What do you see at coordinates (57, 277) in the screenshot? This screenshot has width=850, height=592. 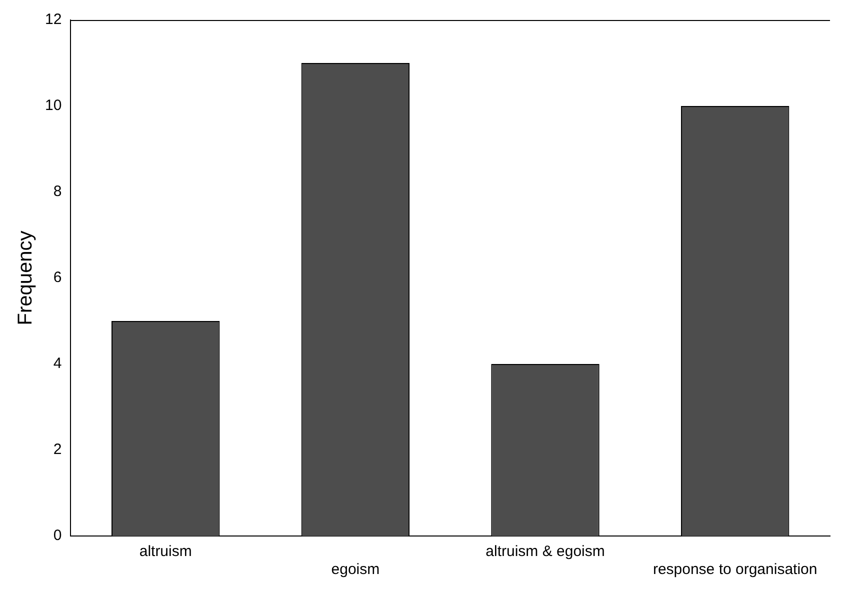 I see `y-tick-label: 6` at bounding box center [57, 277].